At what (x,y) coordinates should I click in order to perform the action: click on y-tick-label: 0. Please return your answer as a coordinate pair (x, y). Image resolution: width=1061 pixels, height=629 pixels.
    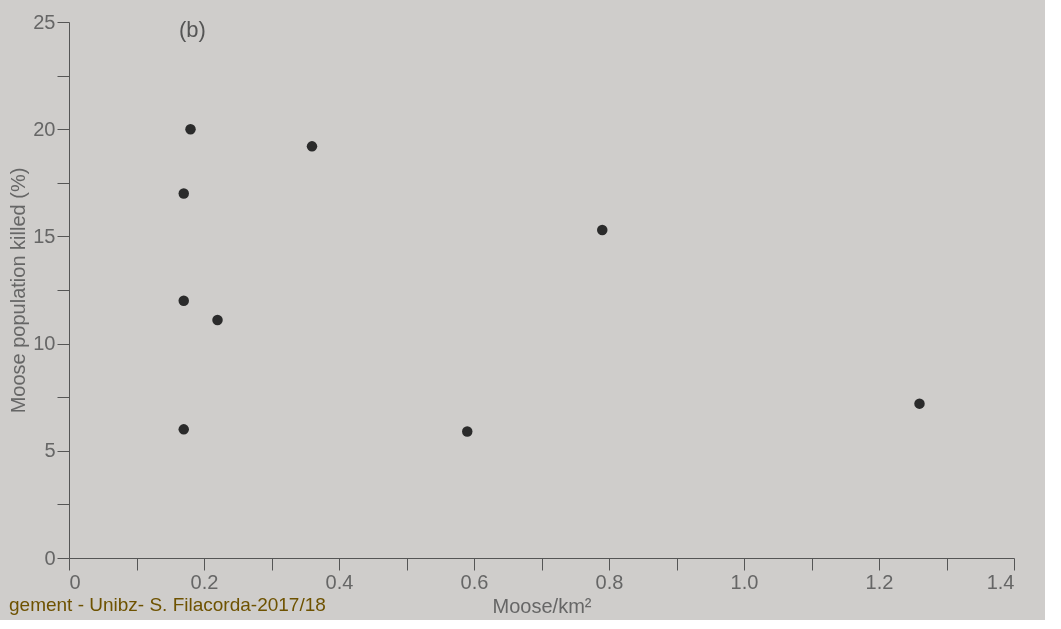
    Looking at the image, I should click on (50, 557).